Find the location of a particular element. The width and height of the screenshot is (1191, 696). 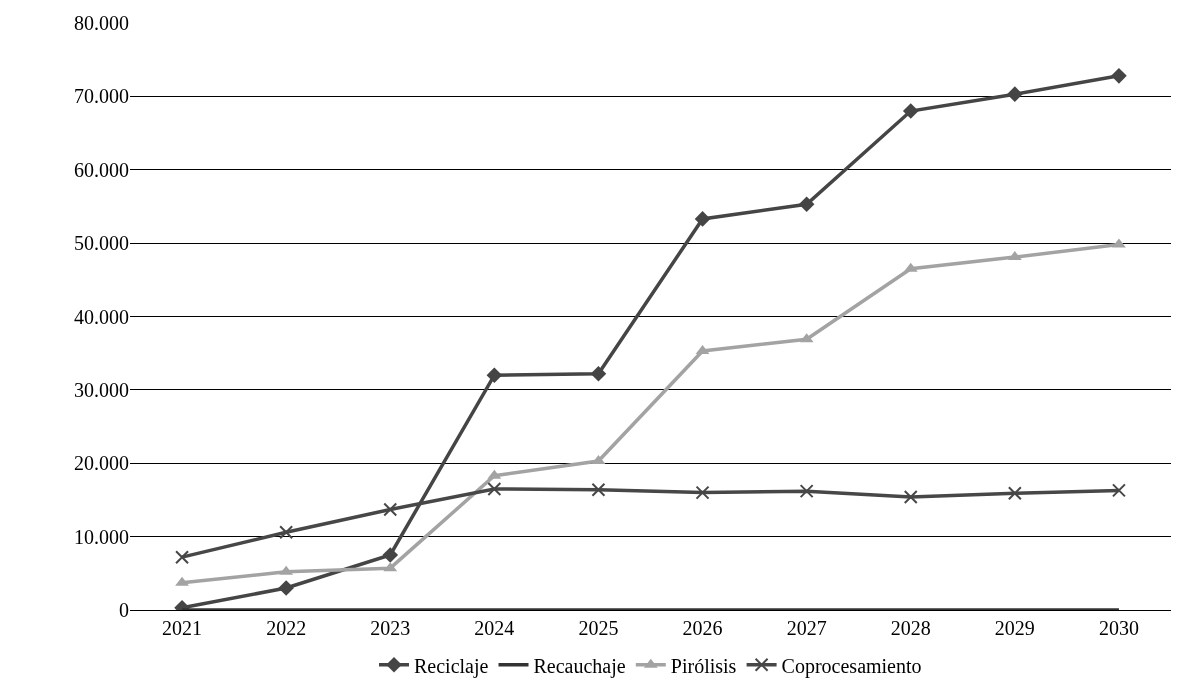

x-tick-label: 2028 is located at coordinates (910, 628).